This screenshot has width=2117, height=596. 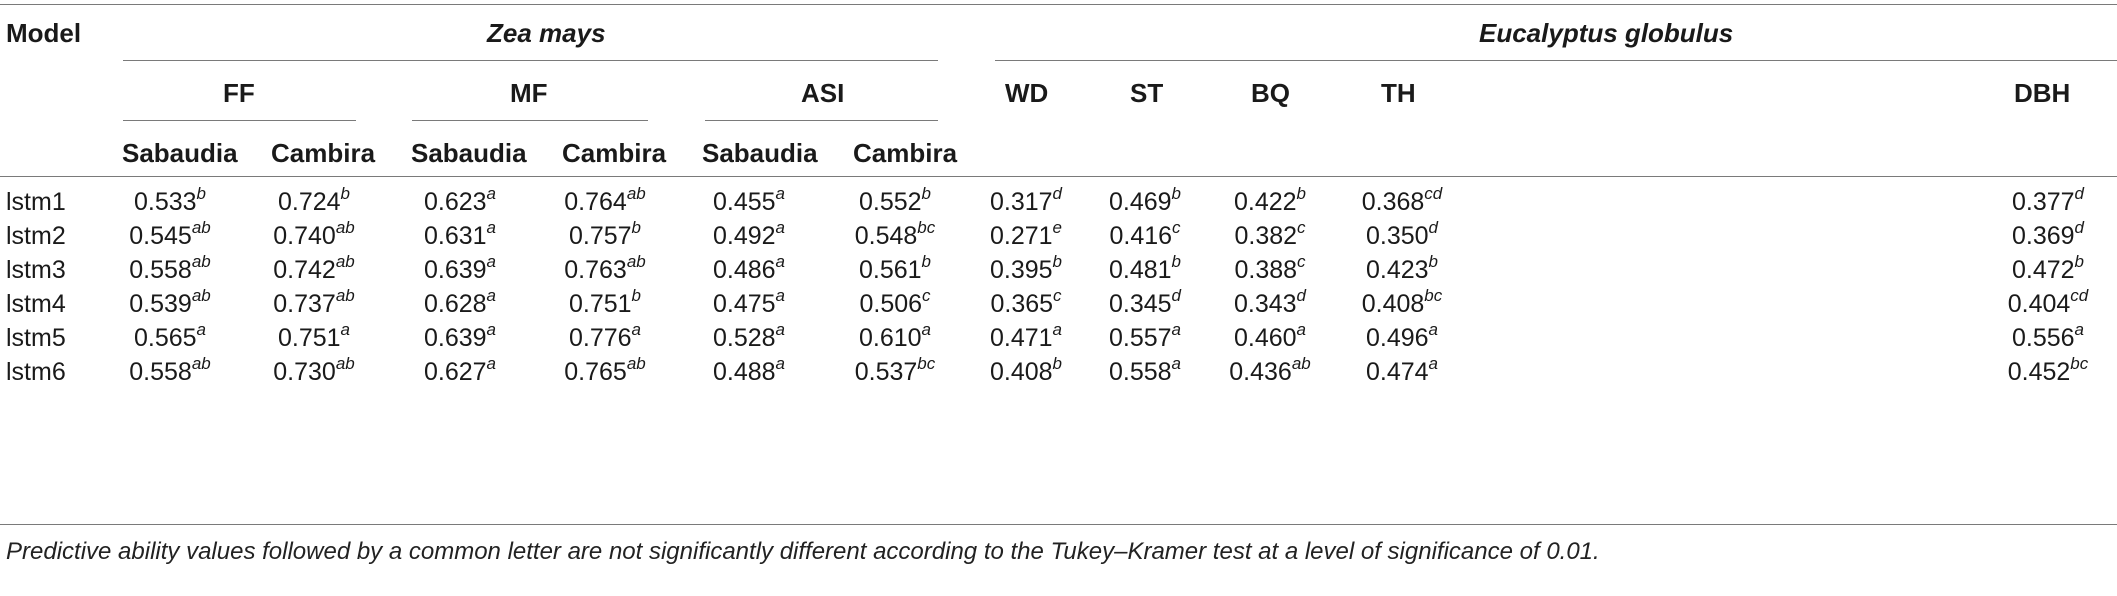 I want to click on table-cell: 0.537bc, so click(x=895, y=371).